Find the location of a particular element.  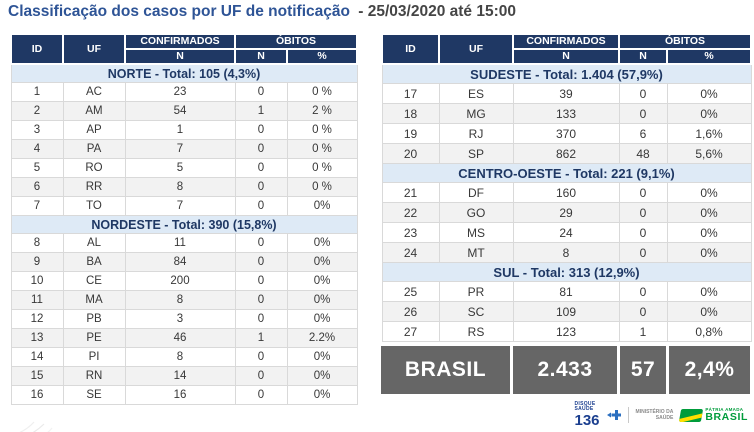

col-header-confirmados: CONFIRMADOS is located at coordinates (180, 41).